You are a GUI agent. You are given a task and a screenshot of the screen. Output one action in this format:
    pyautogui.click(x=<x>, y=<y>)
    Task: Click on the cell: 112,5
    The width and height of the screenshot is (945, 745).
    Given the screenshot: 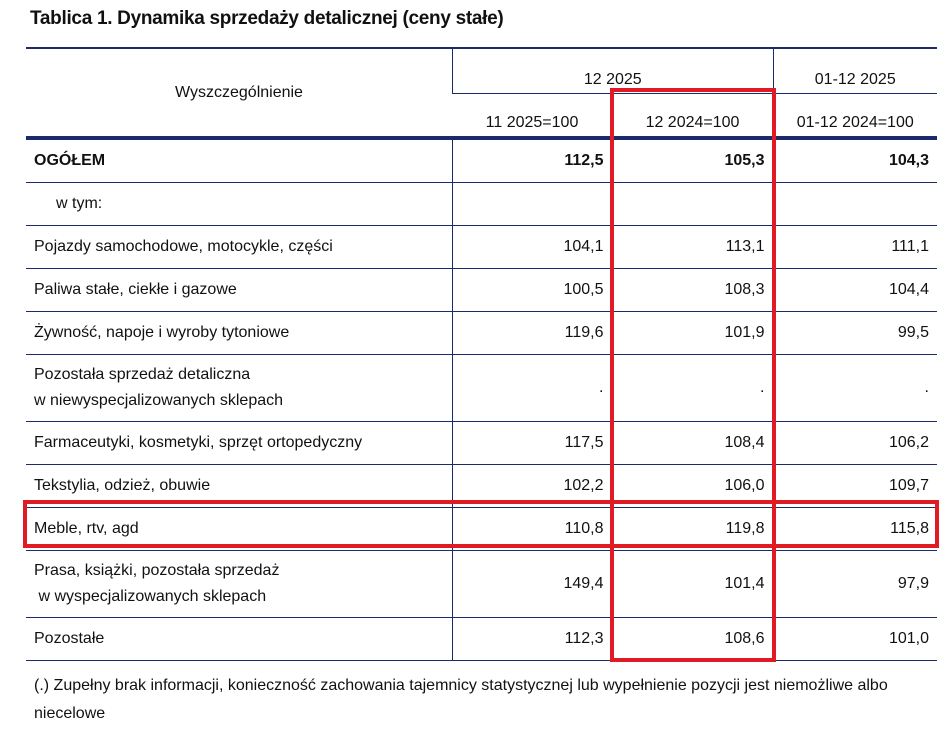 What is the action you would take?
    pyautogui.click(x=532, y=160)
    